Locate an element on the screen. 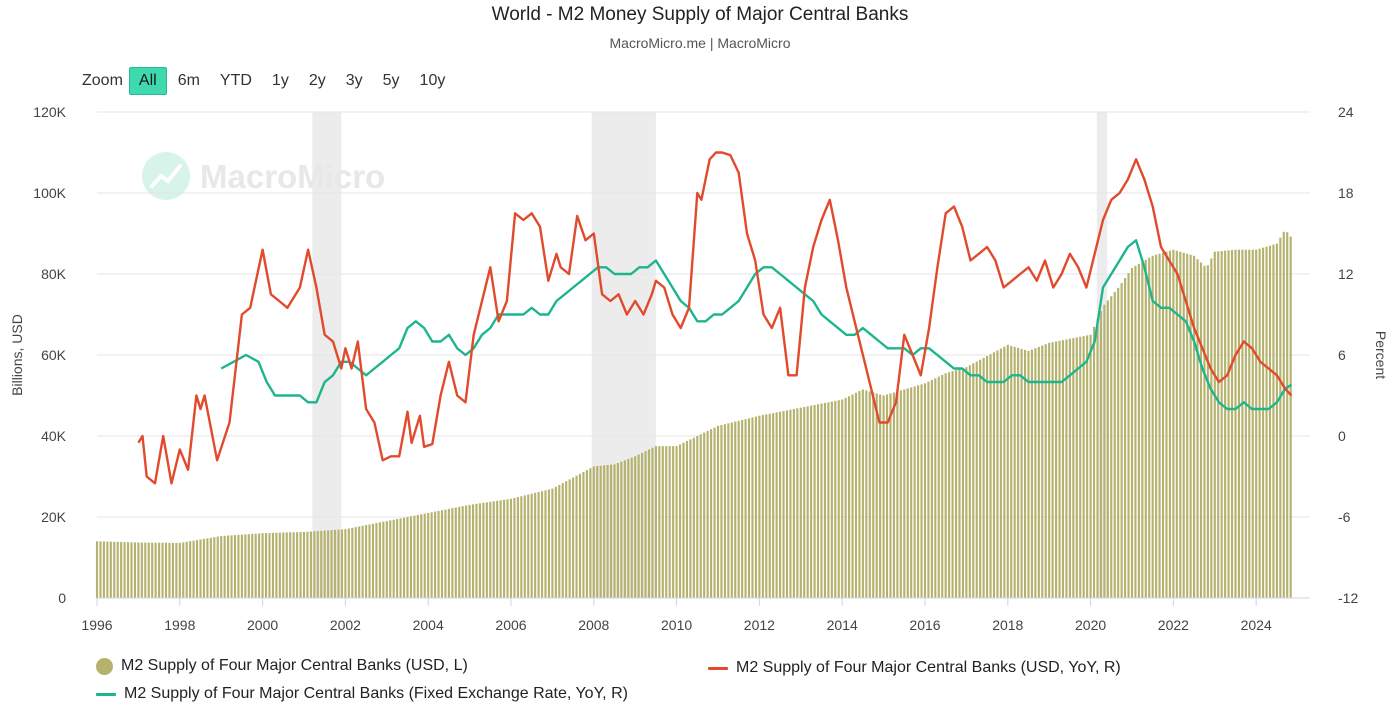  zoom-1y-button: 1y is located at coordinates (280, 80).